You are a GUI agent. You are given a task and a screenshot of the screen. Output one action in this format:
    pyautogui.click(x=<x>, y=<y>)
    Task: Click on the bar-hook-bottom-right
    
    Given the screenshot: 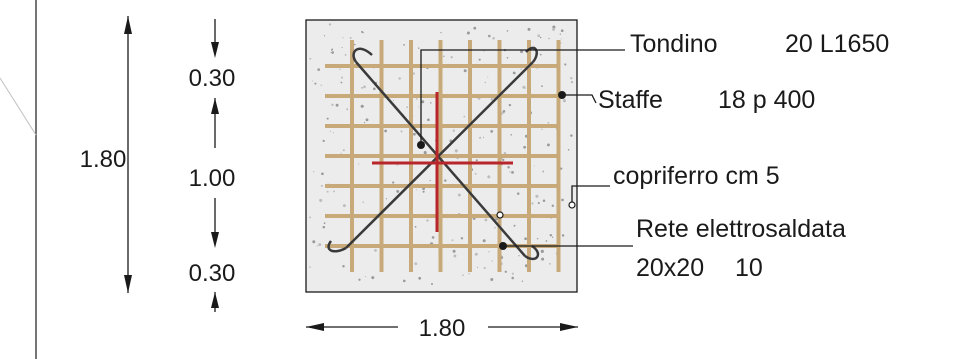 What is the action you would take?
    pyautogui.click(x=532, y=252)
    